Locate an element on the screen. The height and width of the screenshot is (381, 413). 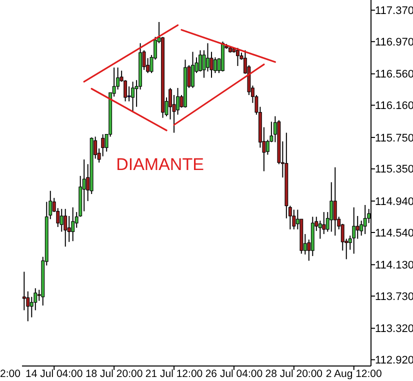
x-tick-label: 28 Jul 20:00 is located at coordinates (294, 374).